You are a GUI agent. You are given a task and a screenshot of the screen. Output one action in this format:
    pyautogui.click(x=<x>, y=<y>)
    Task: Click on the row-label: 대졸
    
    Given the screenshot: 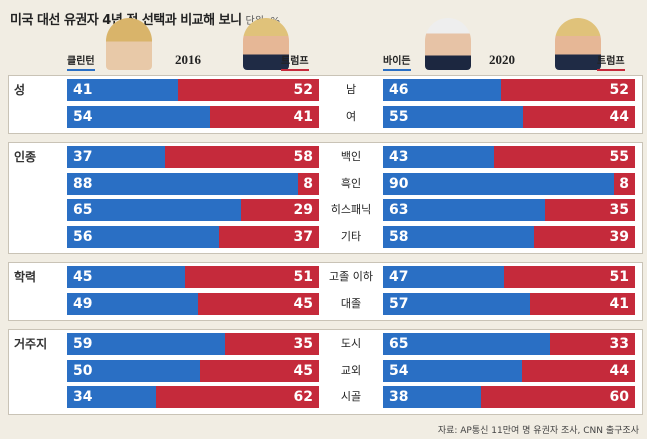 What is the action you would take?
    pyautogui.click(x=351, y=303)
    